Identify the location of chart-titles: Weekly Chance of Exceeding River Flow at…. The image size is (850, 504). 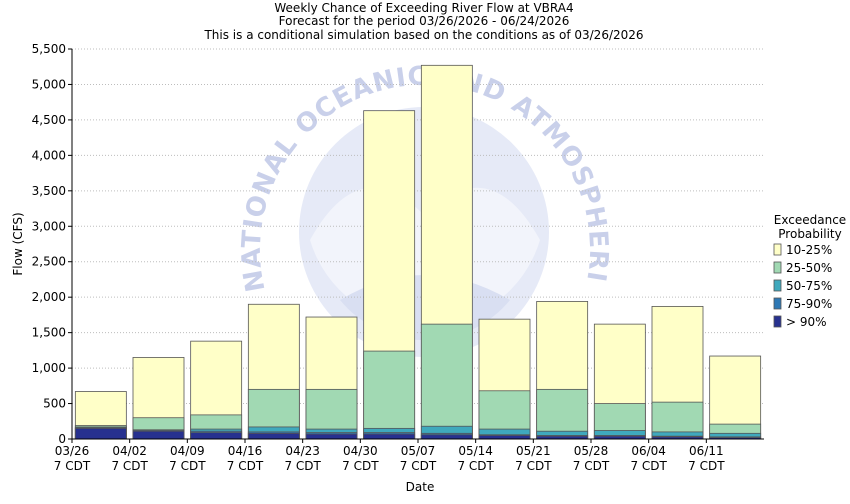
(423, 21).